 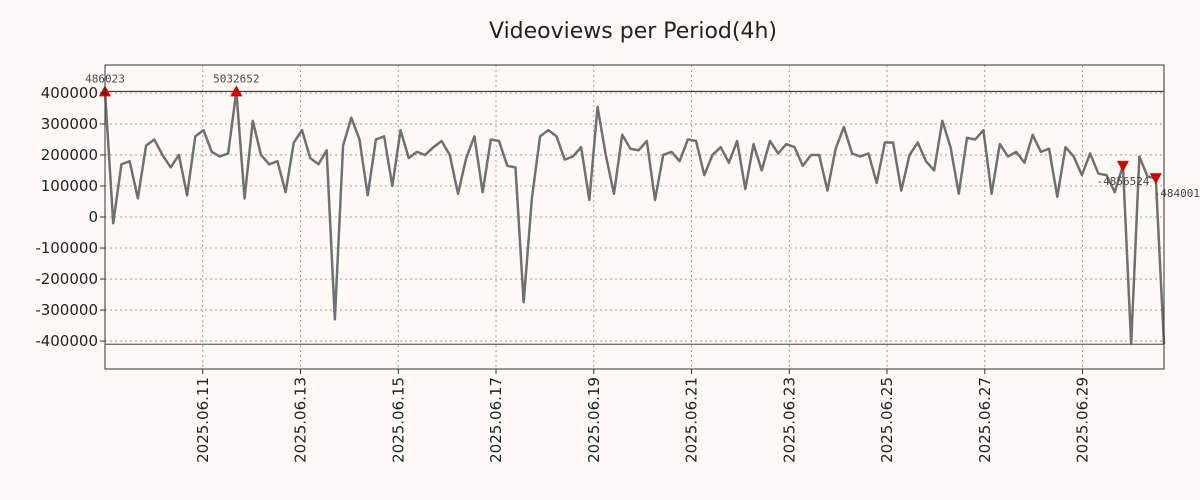 What do you see at coordinates (66, 310) in the screenshot?
I see `y-tick-label: -300000` at bounding box center [66, 310].